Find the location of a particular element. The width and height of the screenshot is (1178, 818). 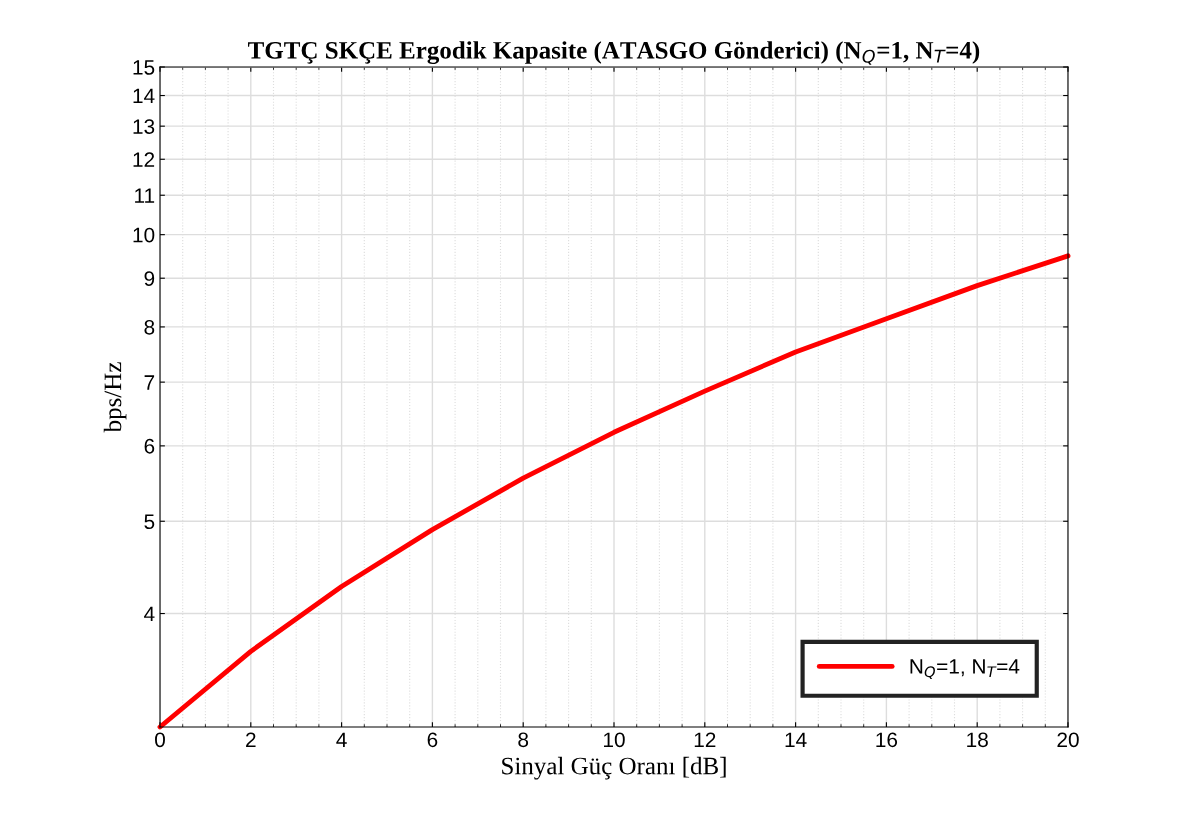

y-tick-label: 15 is located at coordinates (144, 67).